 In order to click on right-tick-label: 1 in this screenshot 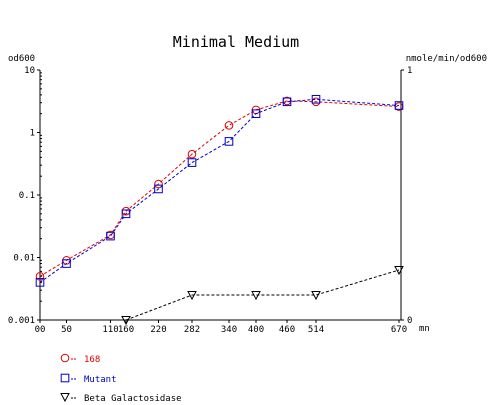, I will do `click(409, 71)`.